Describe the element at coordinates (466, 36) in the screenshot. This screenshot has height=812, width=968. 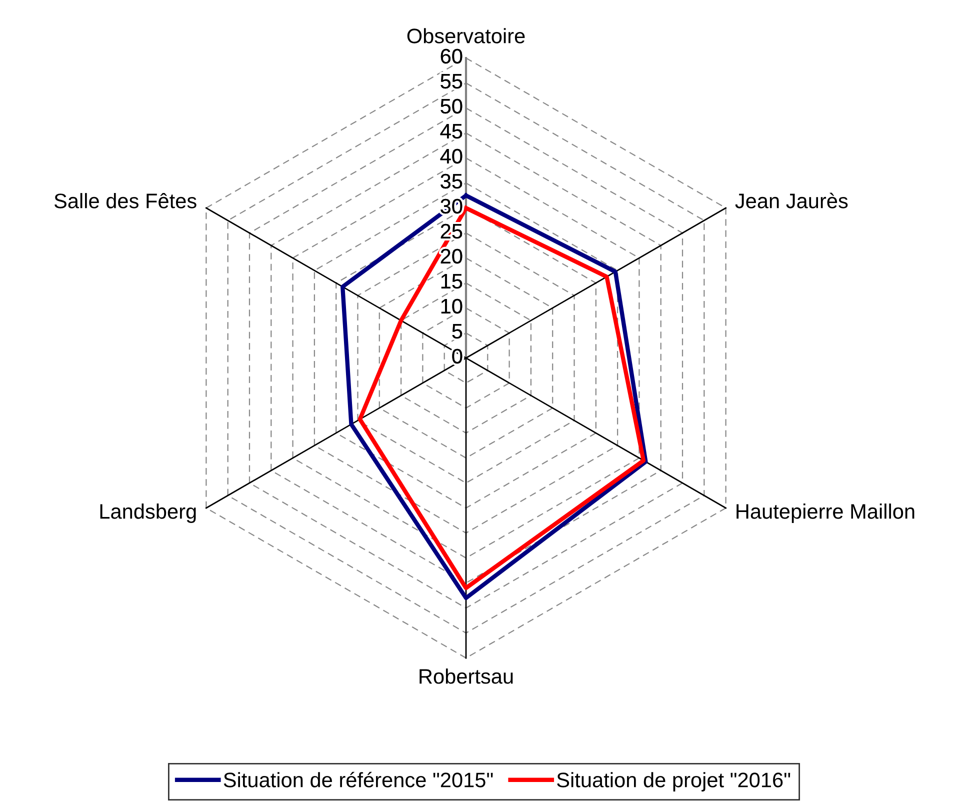
I see `spoke-label: Observatoire` at that location.